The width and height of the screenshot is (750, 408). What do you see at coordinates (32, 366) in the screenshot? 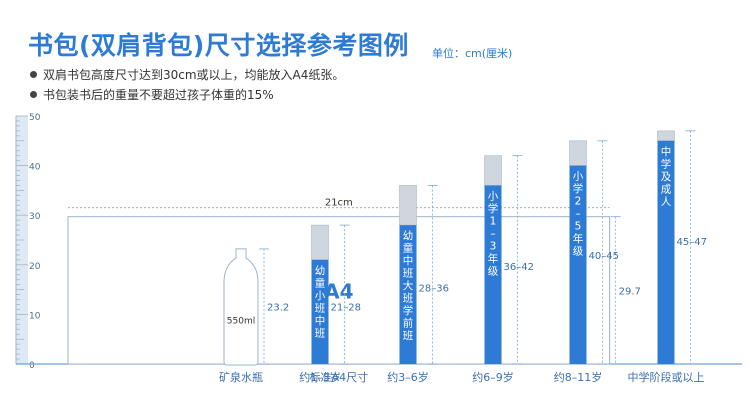
I see `y-tick-label: 0` at bounding box center [32, 366].